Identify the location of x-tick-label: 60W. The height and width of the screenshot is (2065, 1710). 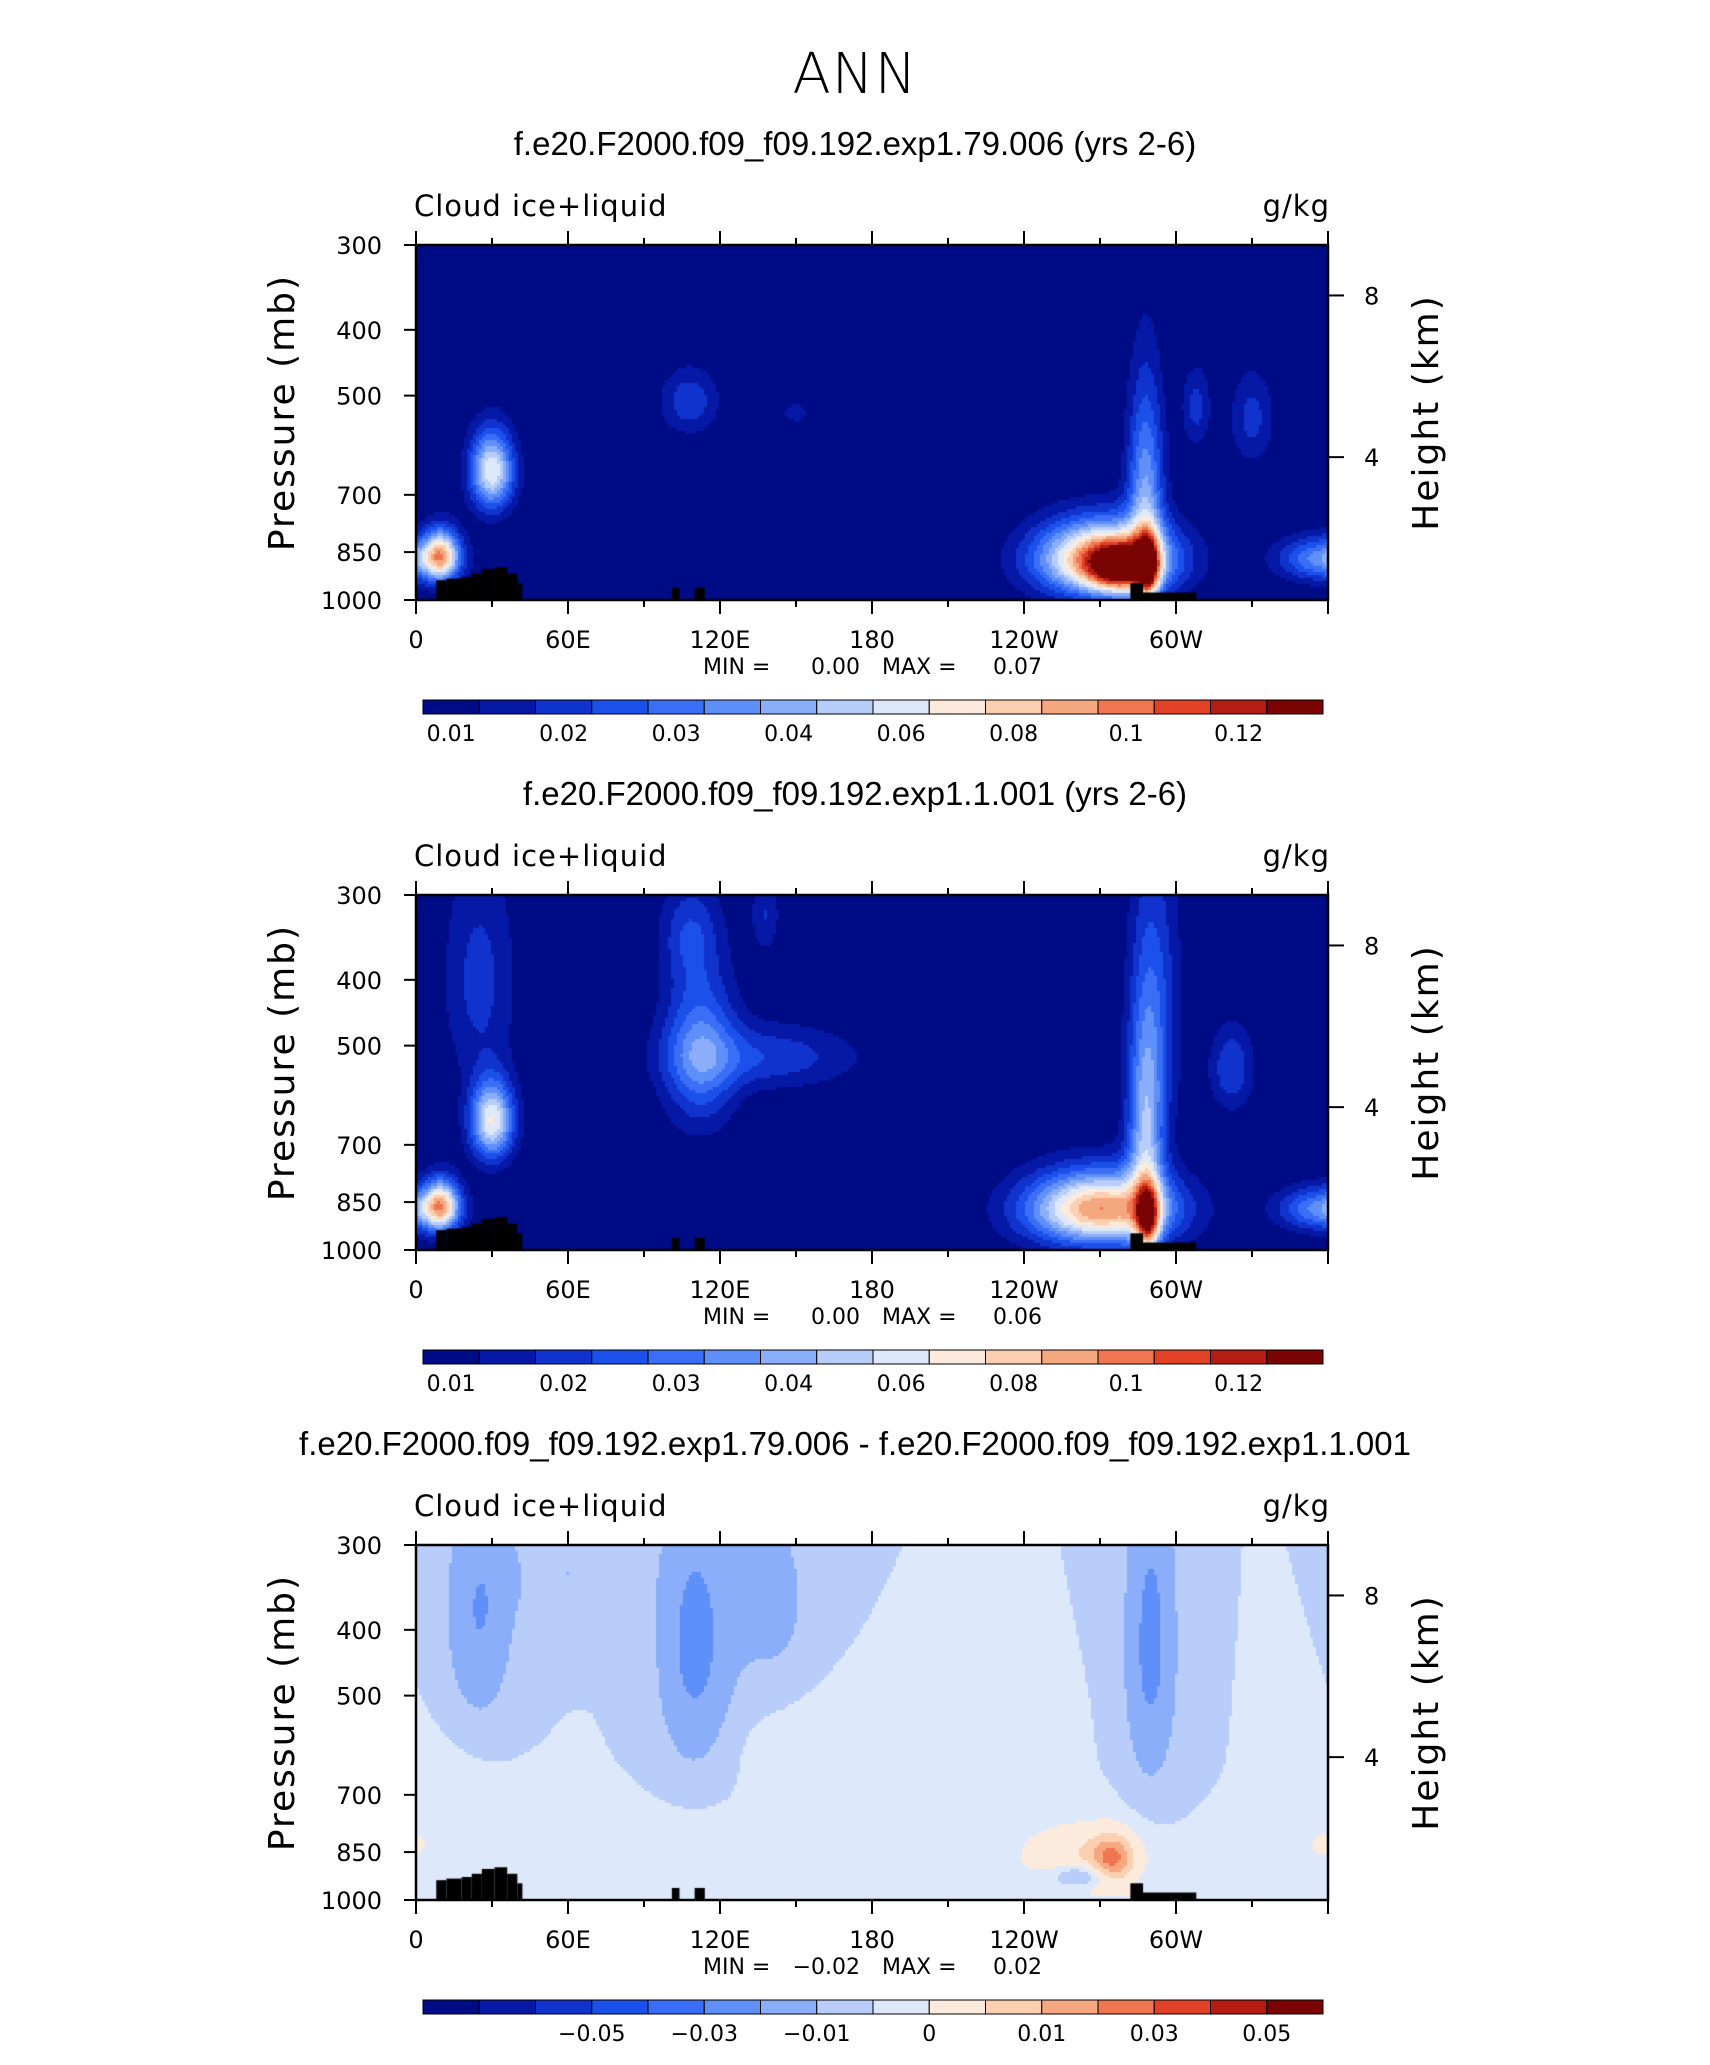
(1176, 1290).